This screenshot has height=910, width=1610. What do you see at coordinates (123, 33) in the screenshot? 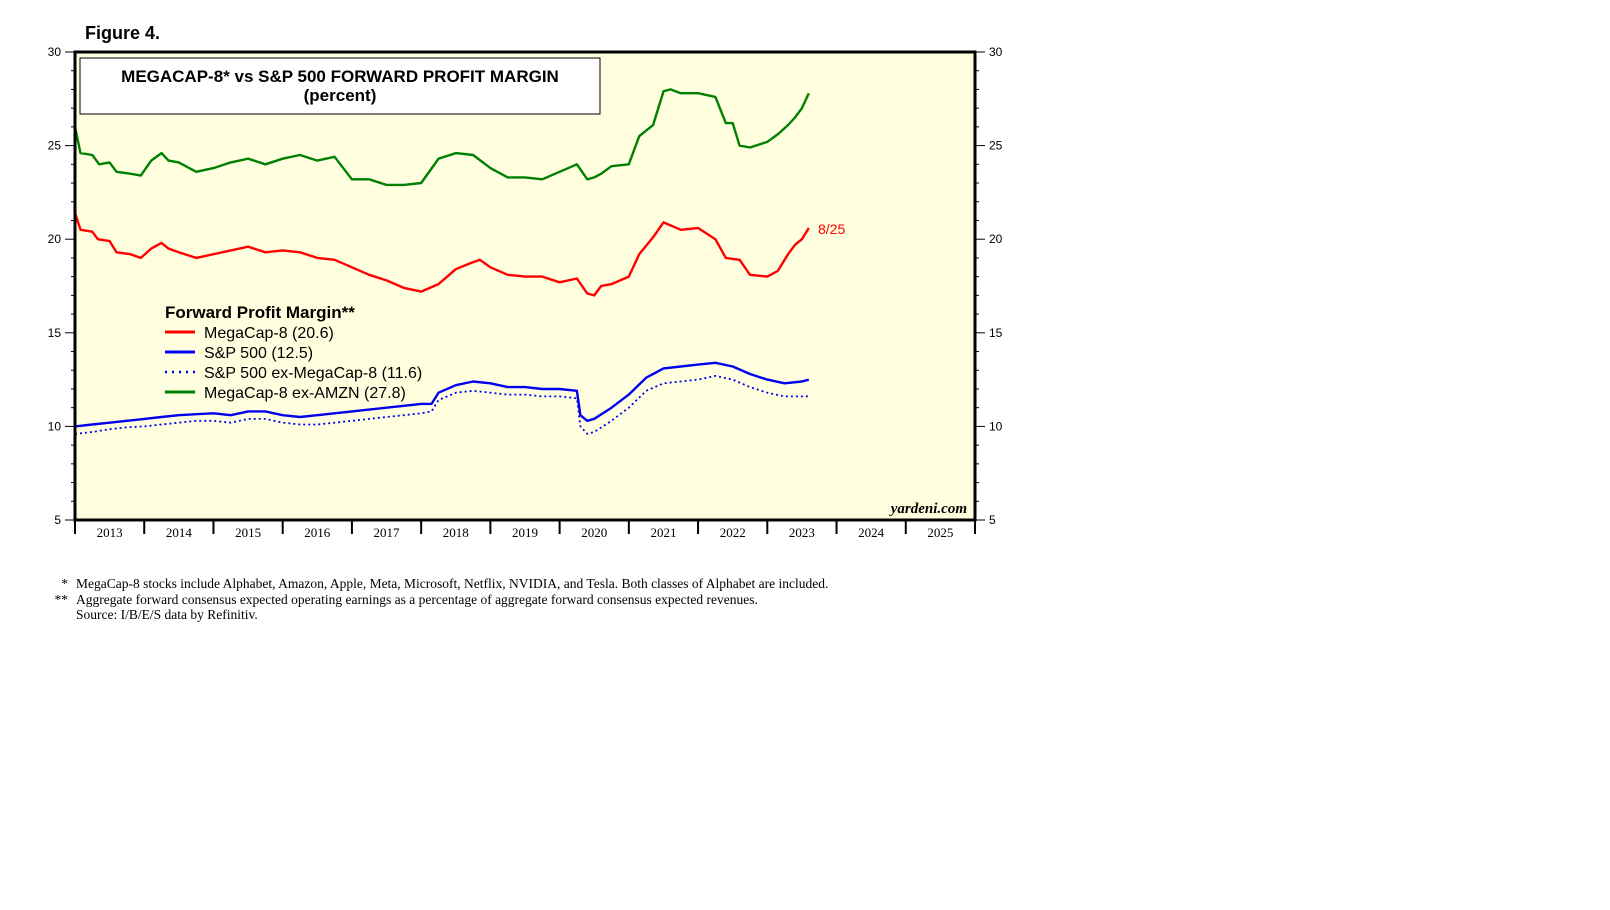
I see `figure-label: Figure 4.` at bounding box center [123, 33].